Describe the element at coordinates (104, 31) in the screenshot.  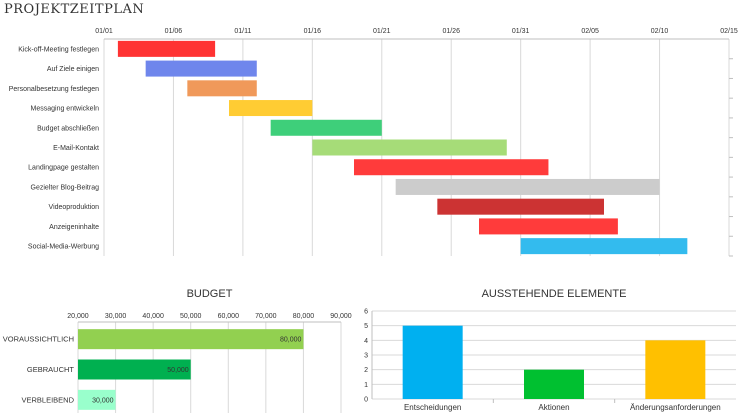
I see `gantt-x-tick-label: 01/01` at that location.